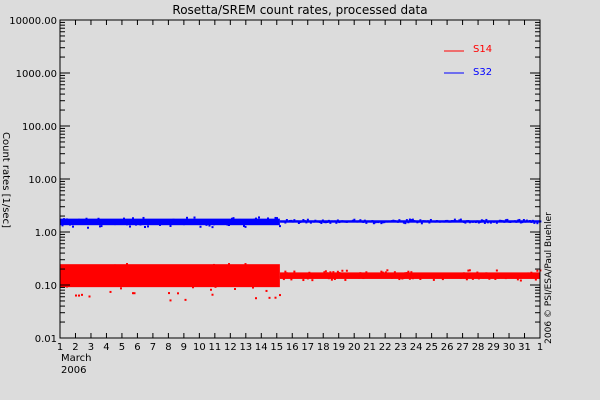 Image resolution: width=600 pixels, height=400 pixels. Describe the element at coordinates (33, 21) in the screenshot. I see `y-tick-label: 10000.00` at that location.